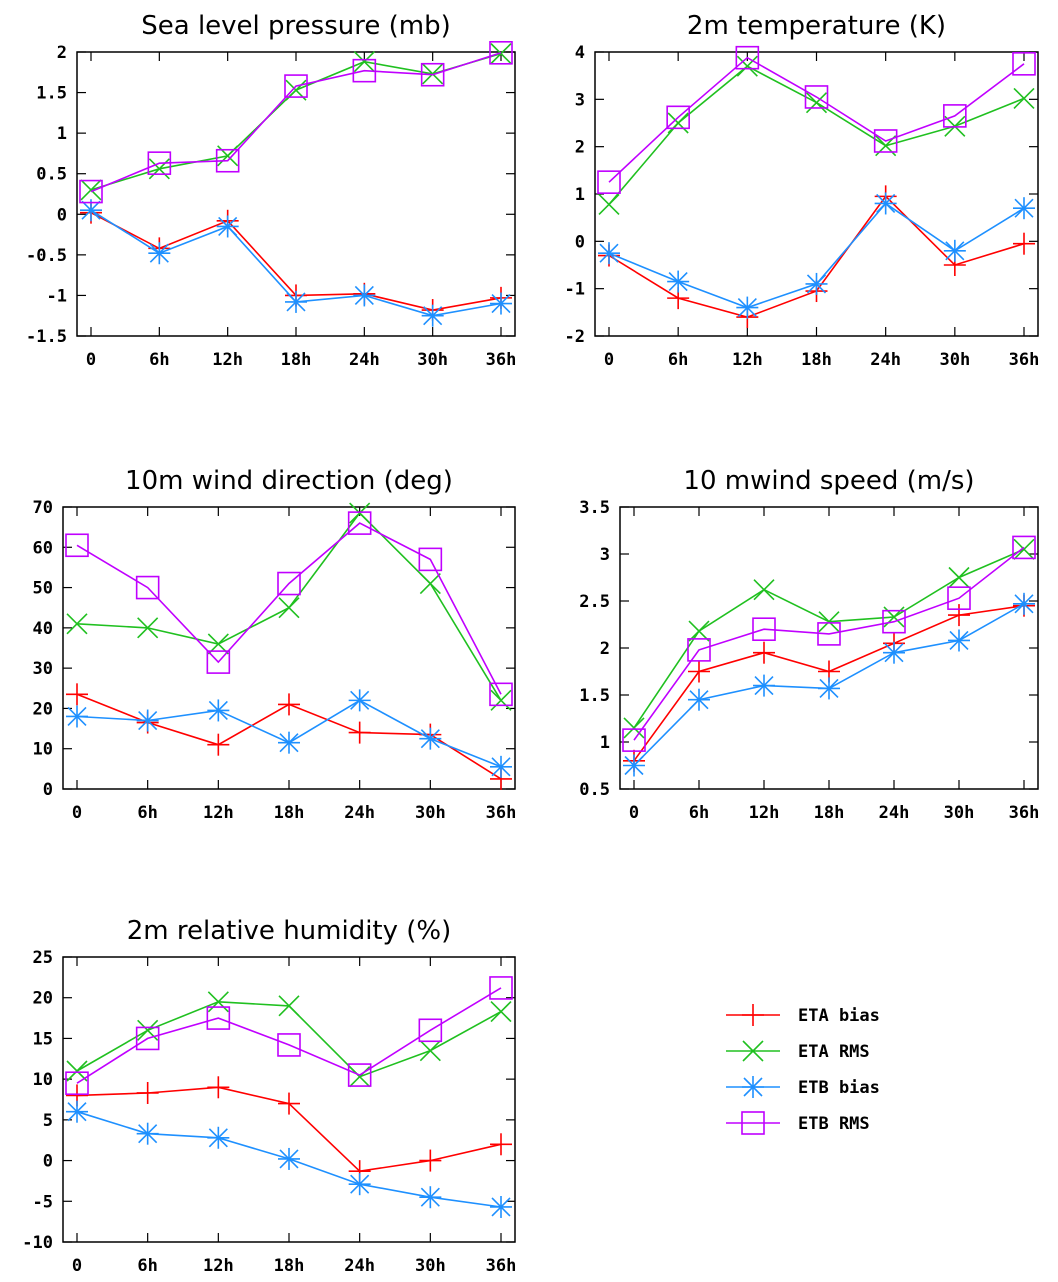  What do you see at coordinates (62, 134) in the screenshot?
I see `y-tick-label: 1` at bounding box center [62, 134].